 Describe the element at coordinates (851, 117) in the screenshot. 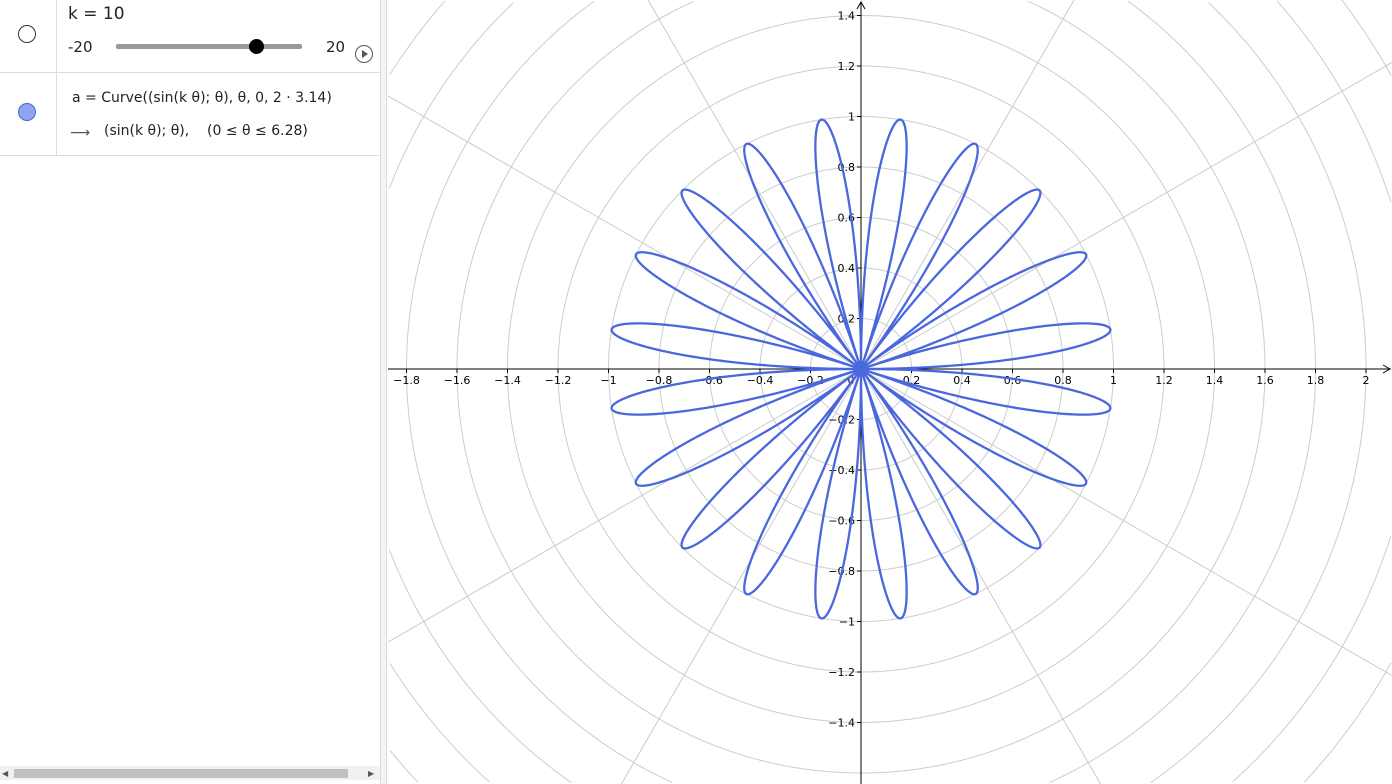

I see `y-tick-label: 1` at that location.